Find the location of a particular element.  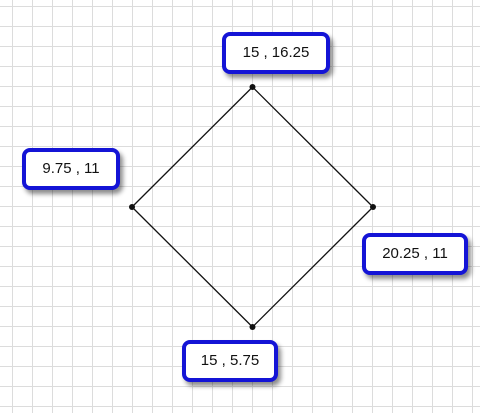

vertex-point-left is located at coordinates (132, 207).